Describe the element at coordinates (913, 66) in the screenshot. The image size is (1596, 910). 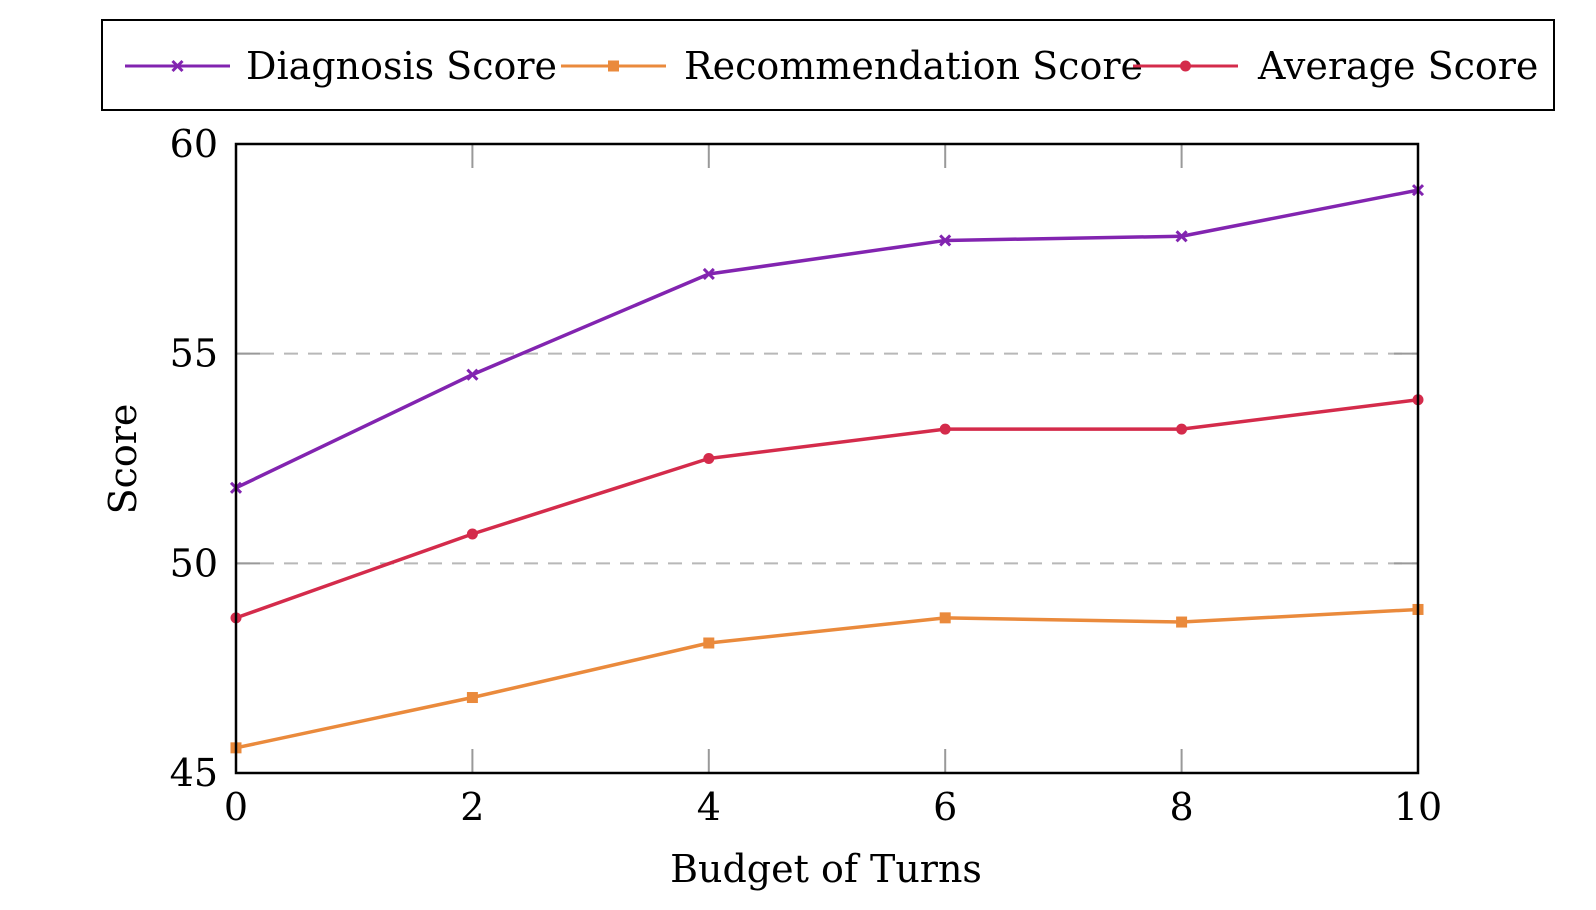
I see `legend-label-recommendation: Recommendation Score` at that location.